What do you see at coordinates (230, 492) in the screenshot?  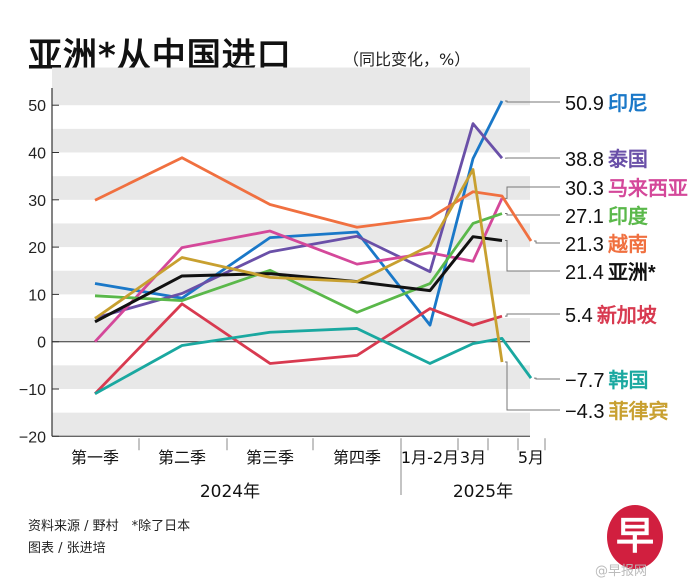 I see `year-label: 2024年` at bounding box center [230, 492].